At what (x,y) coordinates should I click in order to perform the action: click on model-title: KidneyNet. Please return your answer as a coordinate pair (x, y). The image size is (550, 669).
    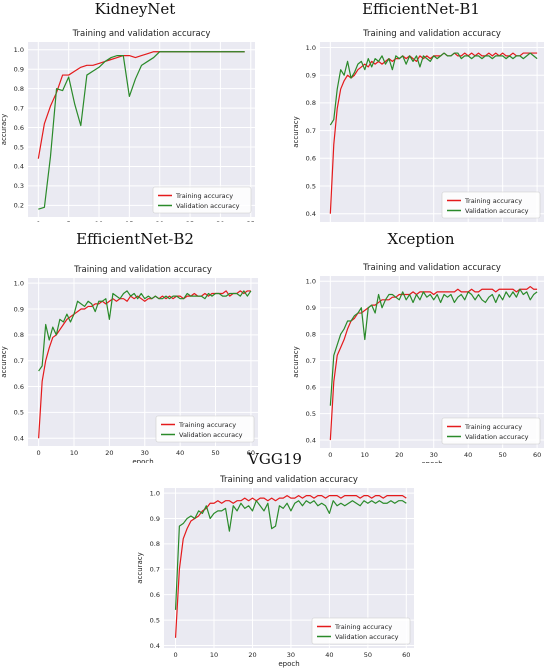
    Looking at the image, I should click on (135, 9).